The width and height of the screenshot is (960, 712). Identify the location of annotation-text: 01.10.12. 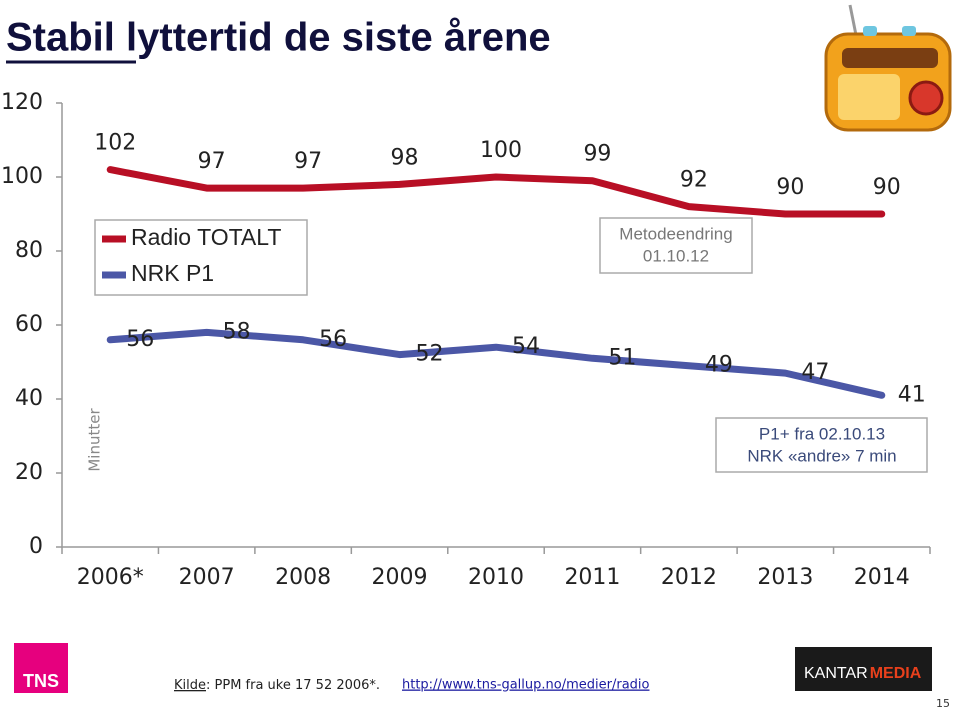
(676, 255).